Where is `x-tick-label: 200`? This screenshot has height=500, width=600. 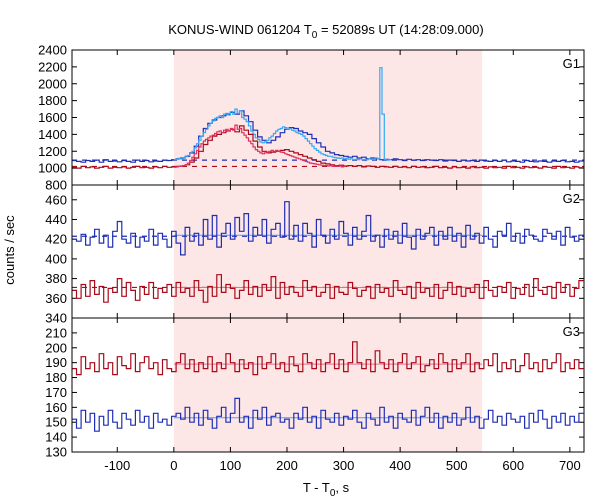 x-tick-label: 200 is located at coordinates (287, 465).